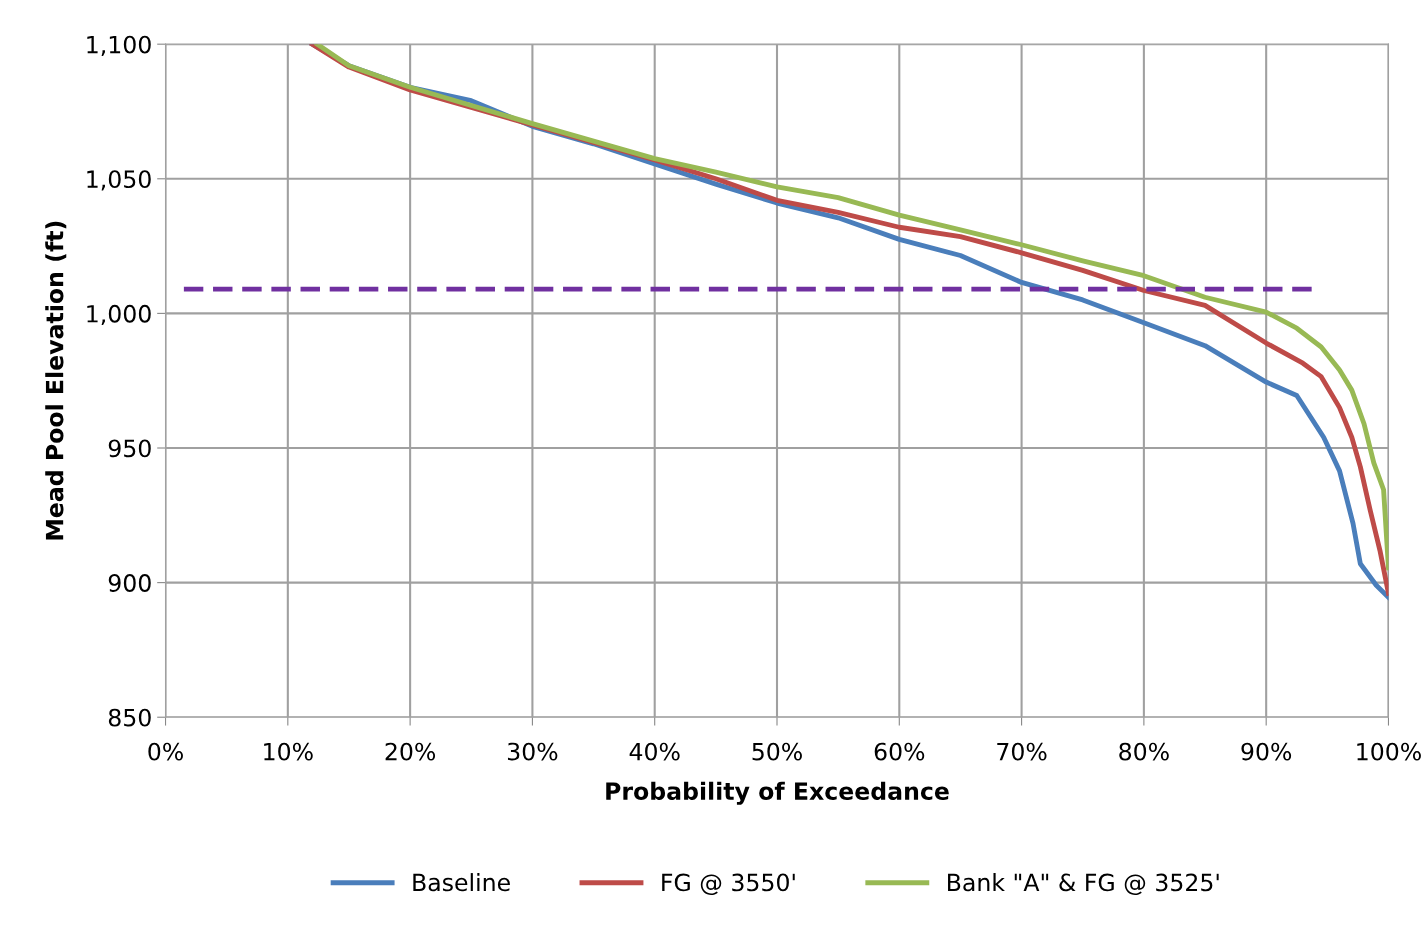 This screenshot has width=1427, height=940. Describe the element at coordinates (119, 180) in the screenshot. I see `y-tick-label: 1,050` at that location.